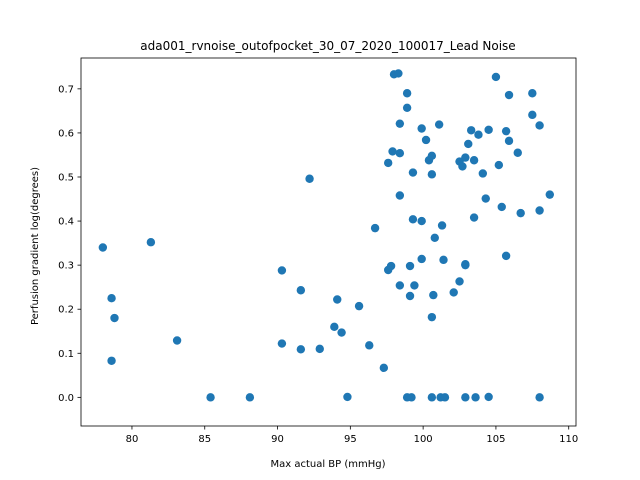 The width and height of the screenshot is (640, 480). Describe the element at coordinates (132, 439) in the screenshot. I see `x-tick-label: 80` at that location.